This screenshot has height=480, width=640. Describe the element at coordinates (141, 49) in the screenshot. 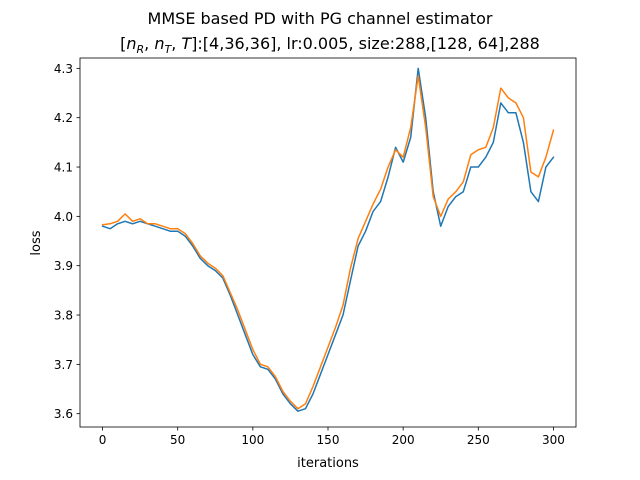

I see `subtitle-sub-r: R` at that location.